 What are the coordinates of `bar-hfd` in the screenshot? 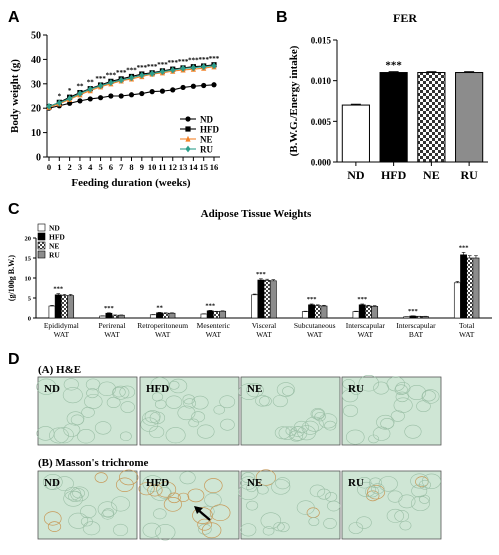 It's located at (261, 299).